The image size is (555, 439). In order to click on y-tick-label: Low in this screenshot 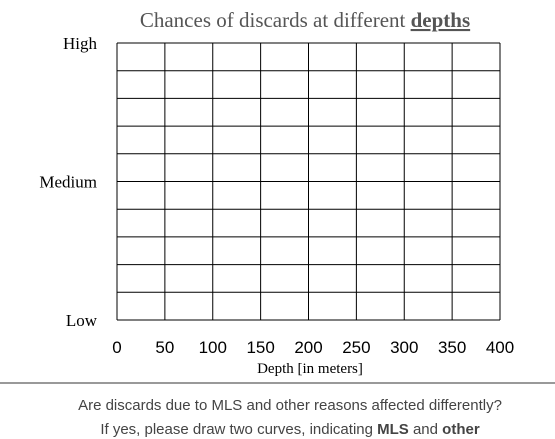, I will do `click(82, 320)`.